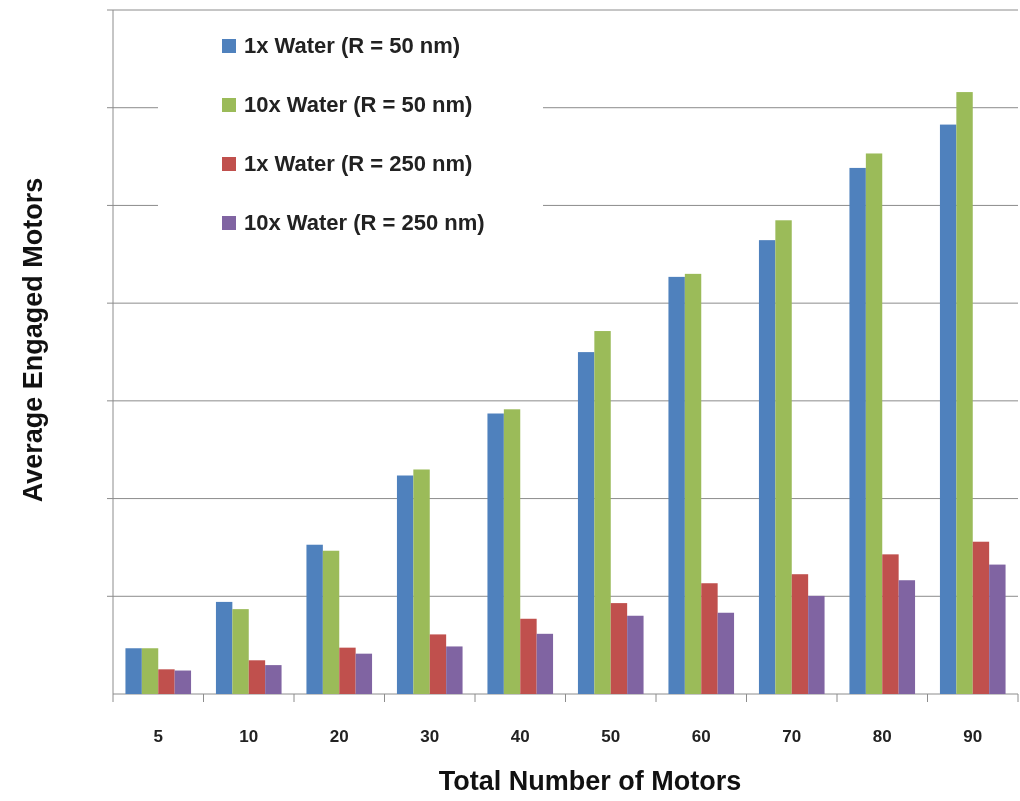  I want to click on legend-label: 1x Water (R = 50 nm), so click(352, 45).